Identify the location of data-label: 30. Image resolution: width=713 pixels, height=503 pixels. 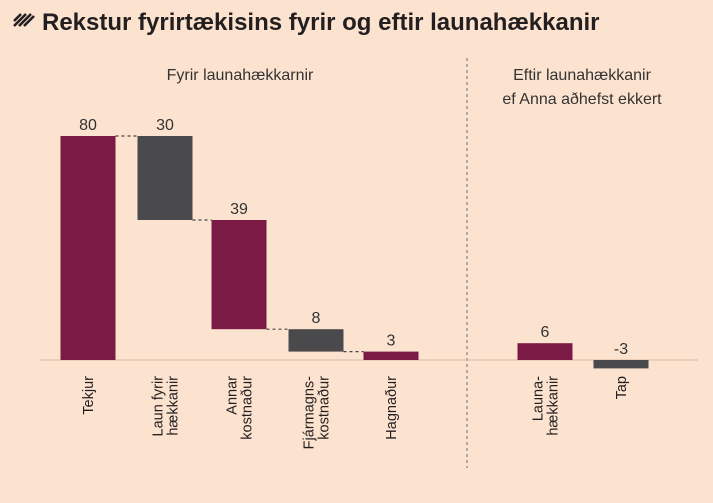
(165, 125).